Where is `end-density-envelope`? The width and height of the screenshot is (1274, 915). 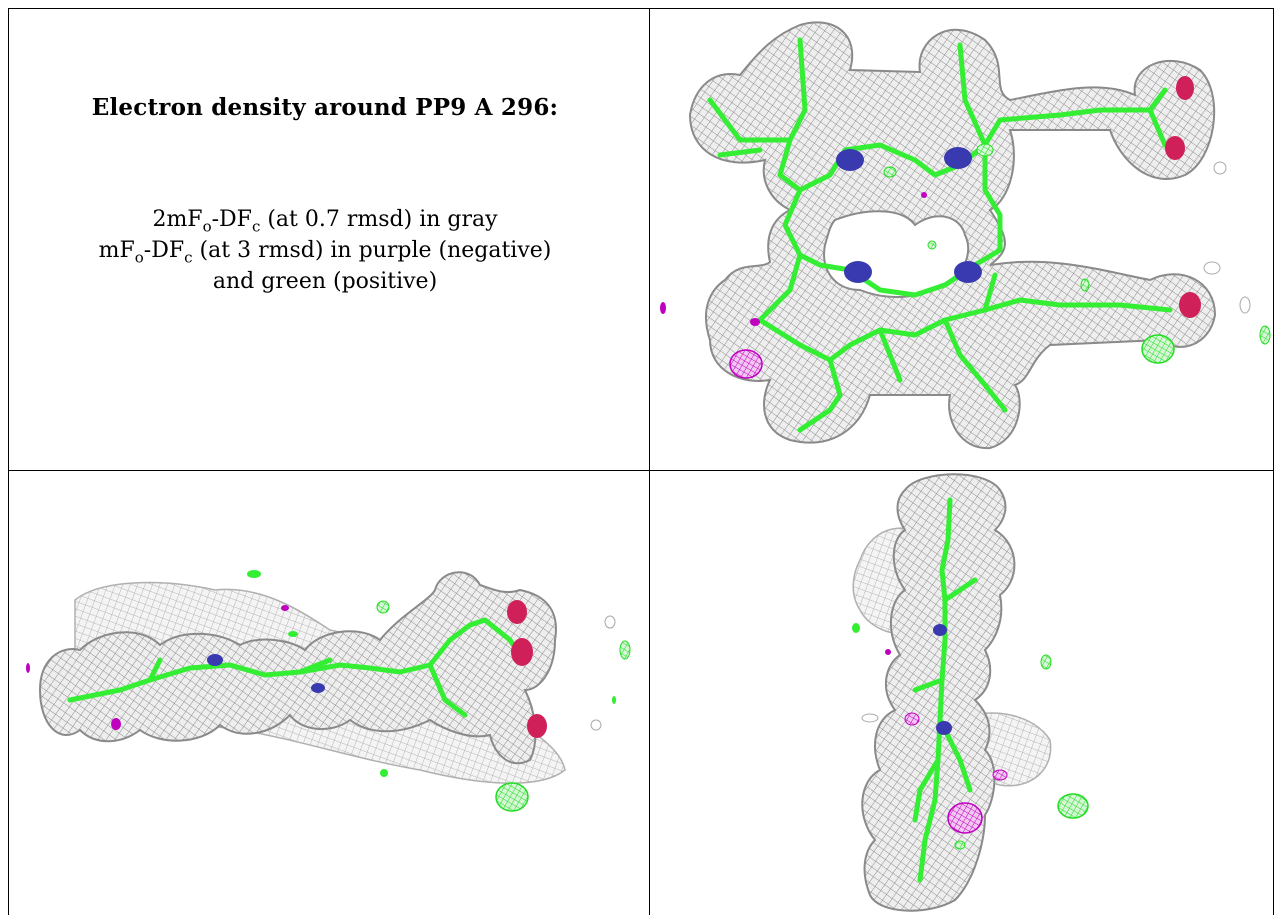 end-density-envelope is located at coordinates (938, 692).